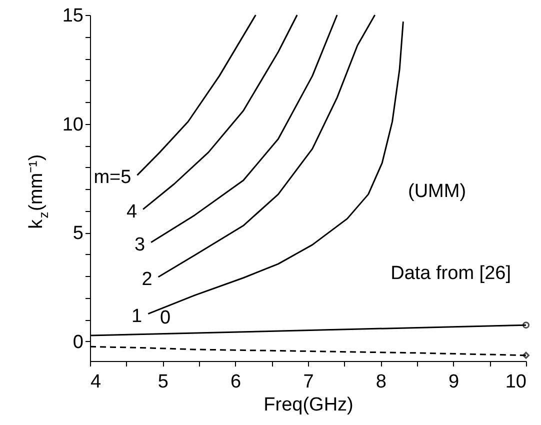  What do you see at coordinates (78, 233) in the screenshot?
I see `y-tick-label: 5` at bounding box center [78, 233].